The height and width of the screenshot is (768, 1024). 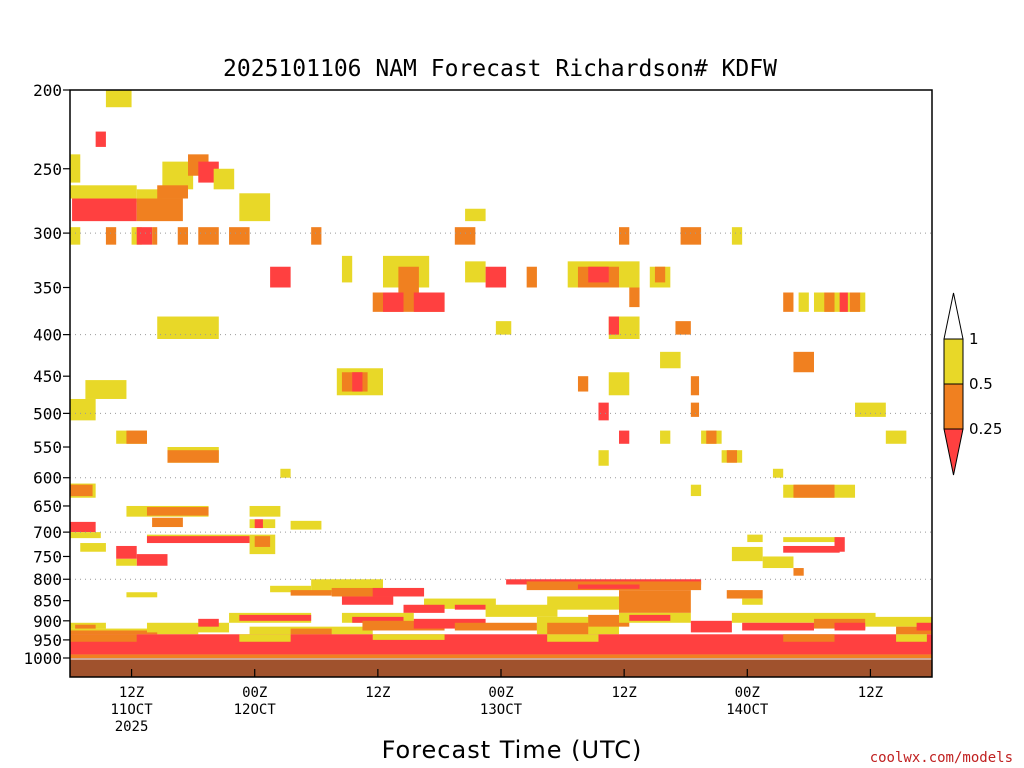 I want to click on y-tick-label-350: 350, so click(x=47, y=287).